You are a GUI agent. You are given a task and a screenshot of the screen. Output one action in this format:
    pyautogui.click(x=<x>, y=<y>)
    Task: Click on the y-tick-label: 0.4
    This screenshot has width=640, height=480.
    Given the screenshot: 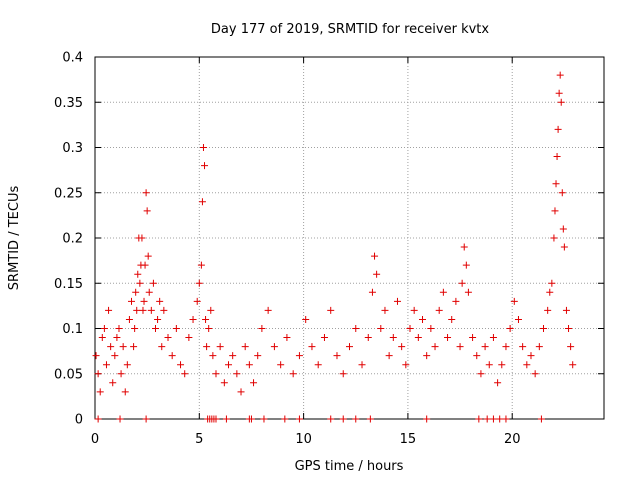 What is the action you would take?
    pyautogui.click(x=72, y=58)
    